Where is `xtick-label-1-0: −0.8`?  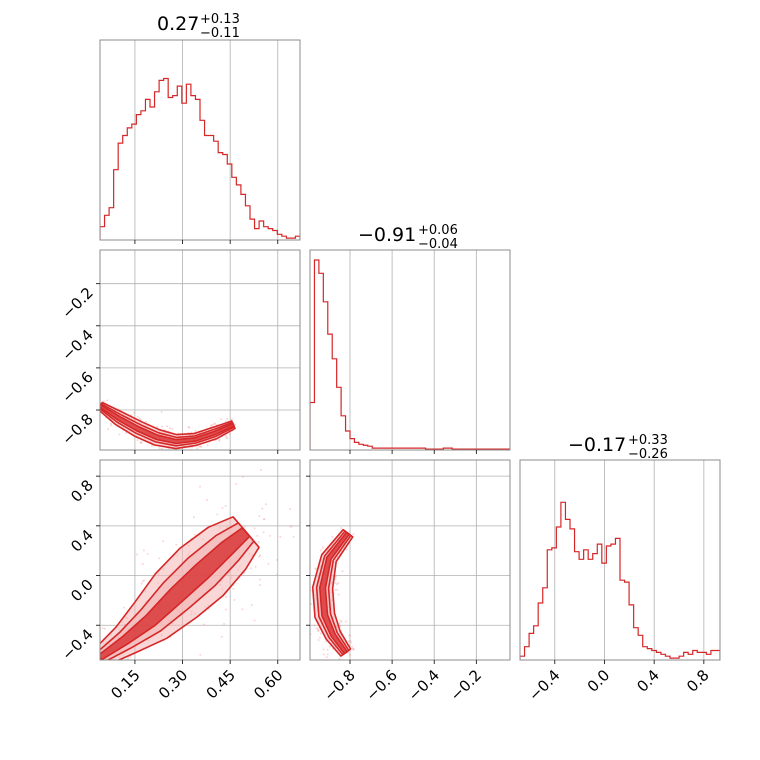
xtick-label-1-0: −0.8 is located at coordinates (339, 685).